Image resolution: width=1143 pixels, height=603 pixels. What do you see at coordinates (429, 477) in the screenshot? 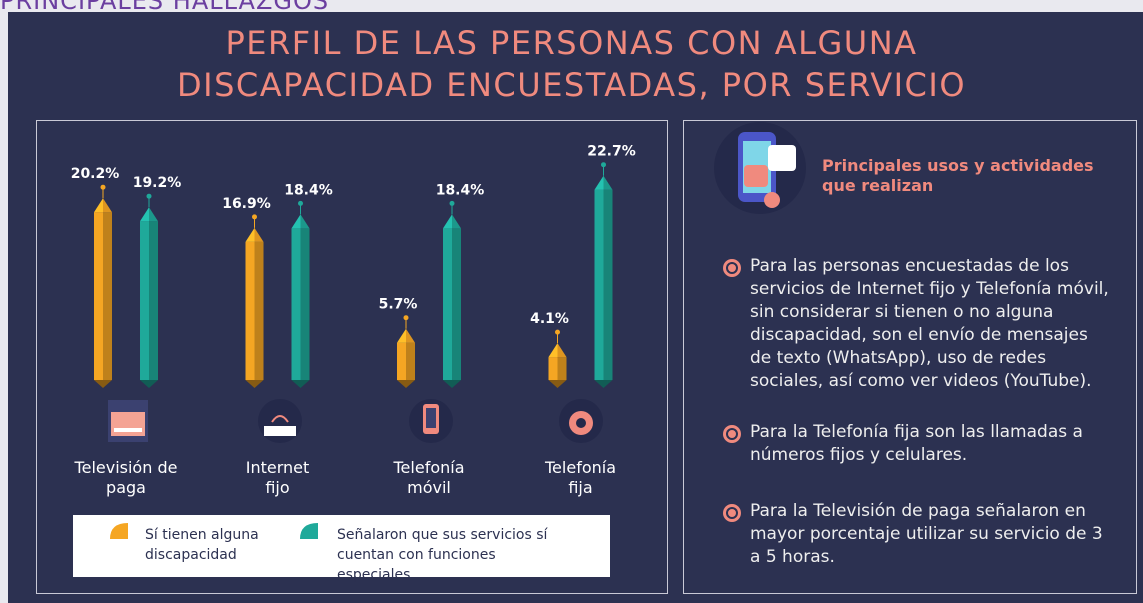
I see `x-tick-label: Telefonía móvil` at bounding box center [429, 477].